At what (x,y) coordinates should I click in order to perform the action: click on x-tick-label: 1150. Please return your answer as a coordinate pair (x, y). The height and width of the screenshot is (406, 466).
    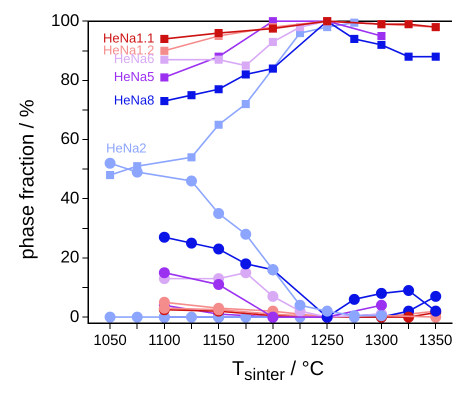
    Looking at the image, I should click on (218, 341).